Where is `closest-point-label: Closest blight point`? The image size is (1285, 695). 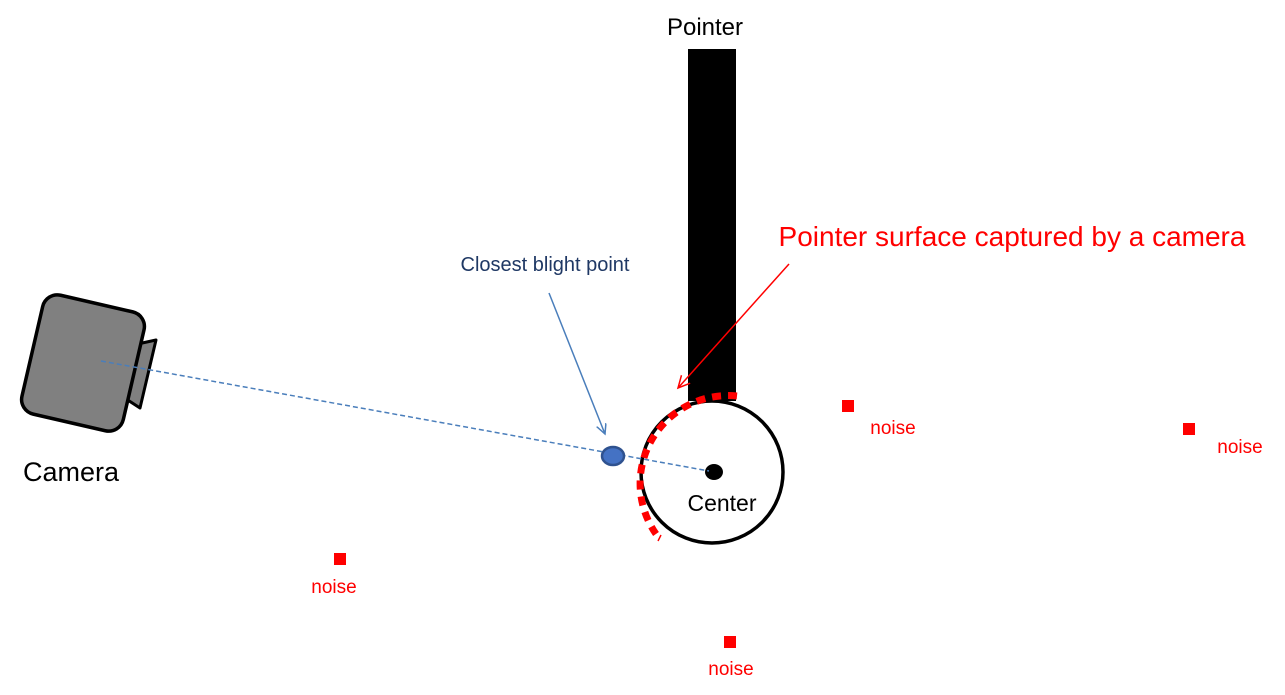 closest-point-label: Closest blight point is located at coordinates (545, 265).